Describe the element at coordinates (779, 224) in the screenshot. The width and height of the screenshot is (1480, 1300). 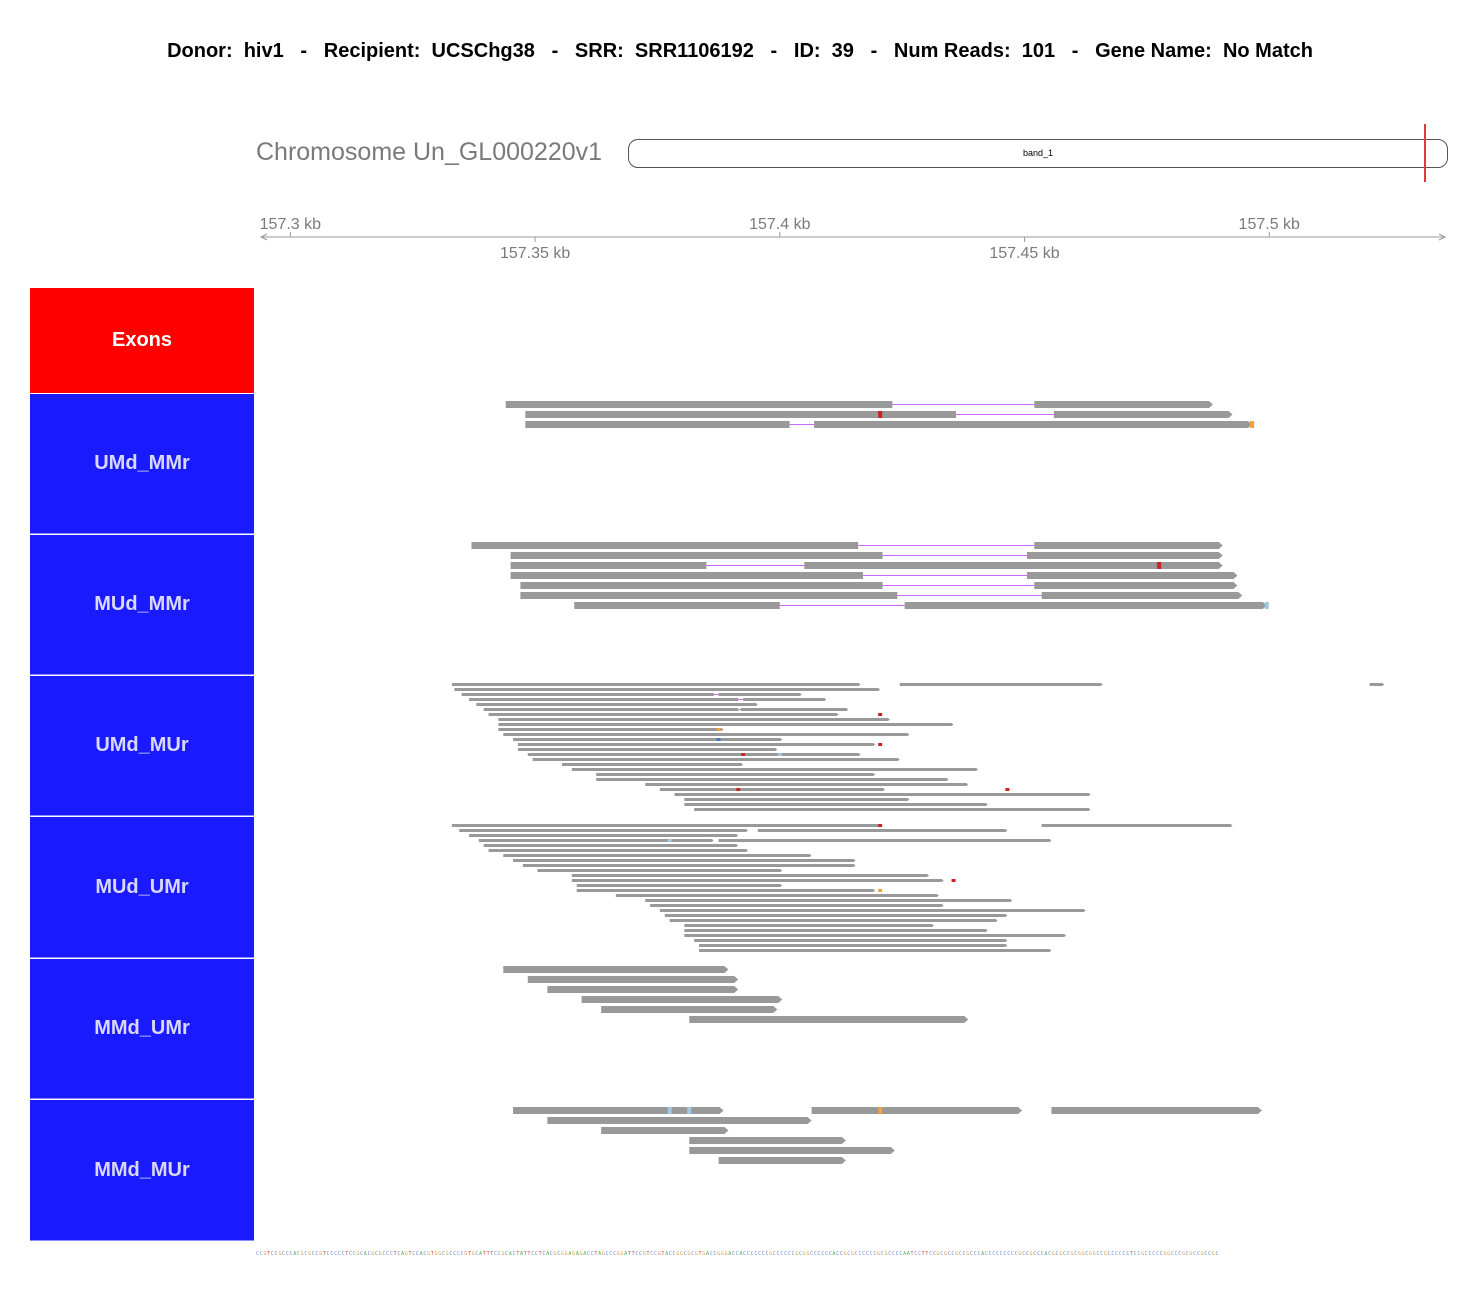
I see `ruler-tick-label: 157.4 kb` at that location.